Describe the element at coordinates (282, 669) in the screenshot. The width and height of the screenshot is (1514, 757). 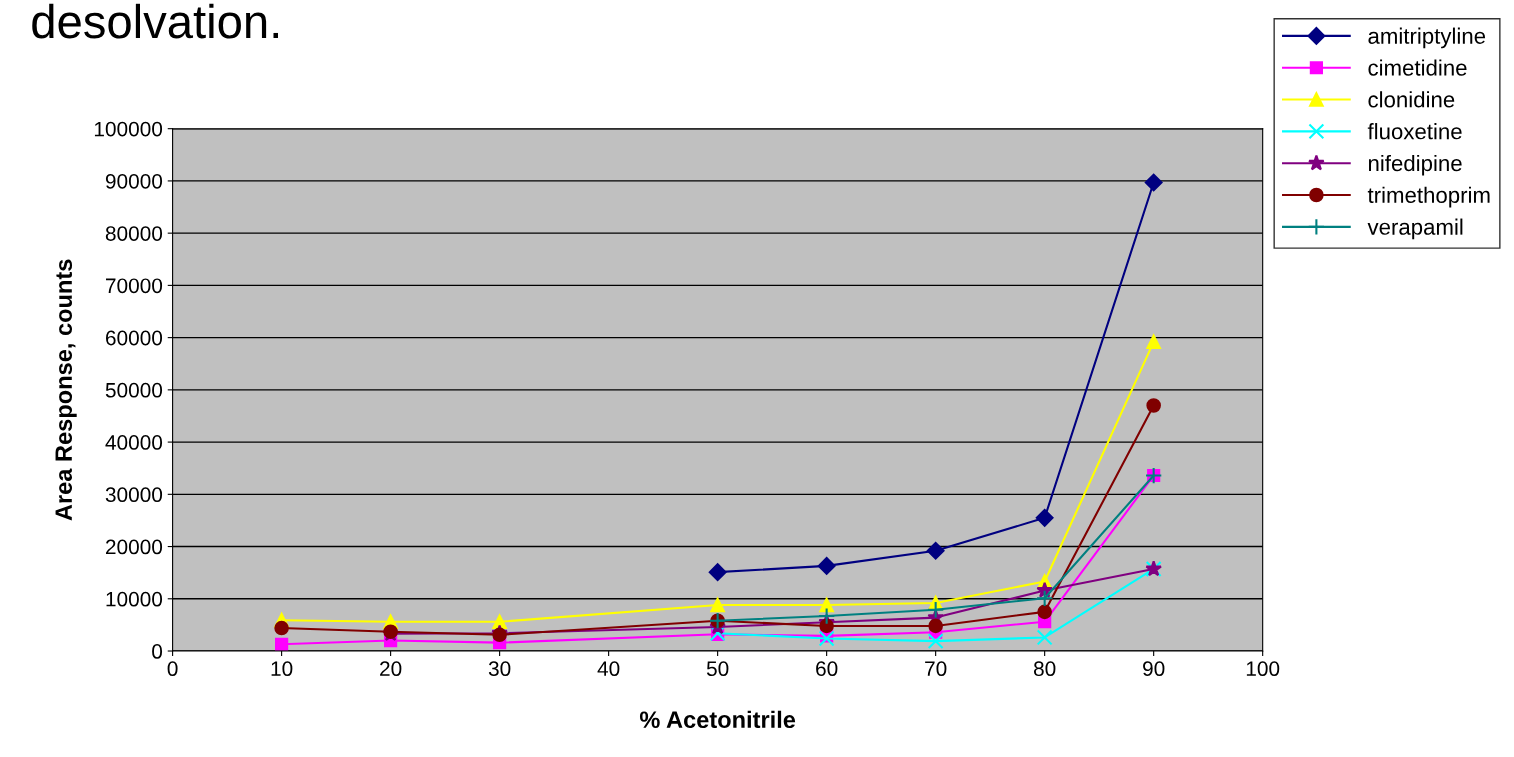
I see `x-tick-label: 10` at that location.